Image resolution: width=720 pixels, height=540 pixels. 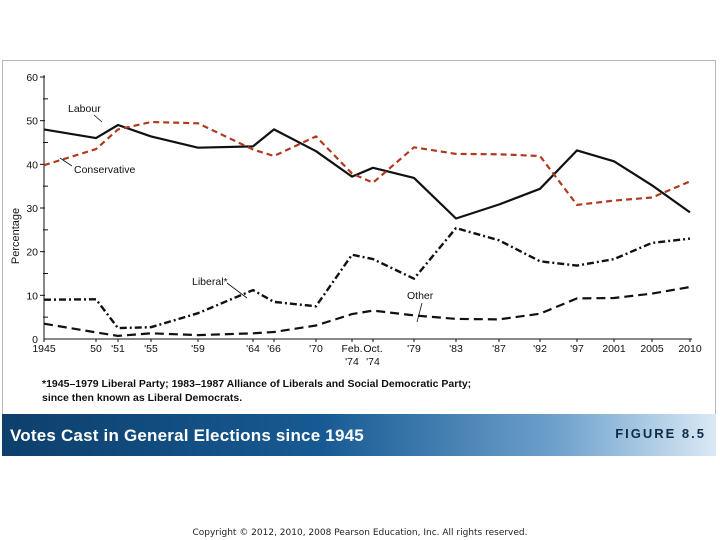 What do you see at coordinates (414, 349) in the screenshot?
I see `x-tick-label: '79` at bounding box center [414, 349].